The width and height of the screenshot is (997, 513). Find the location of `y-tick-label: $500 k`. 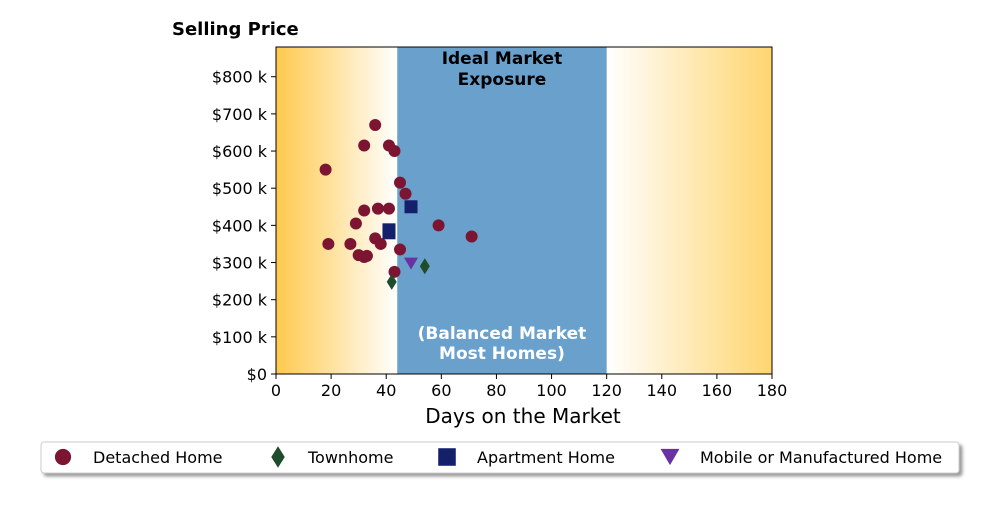

y-tick-label: $500 k is located at coordinates (240, 188).